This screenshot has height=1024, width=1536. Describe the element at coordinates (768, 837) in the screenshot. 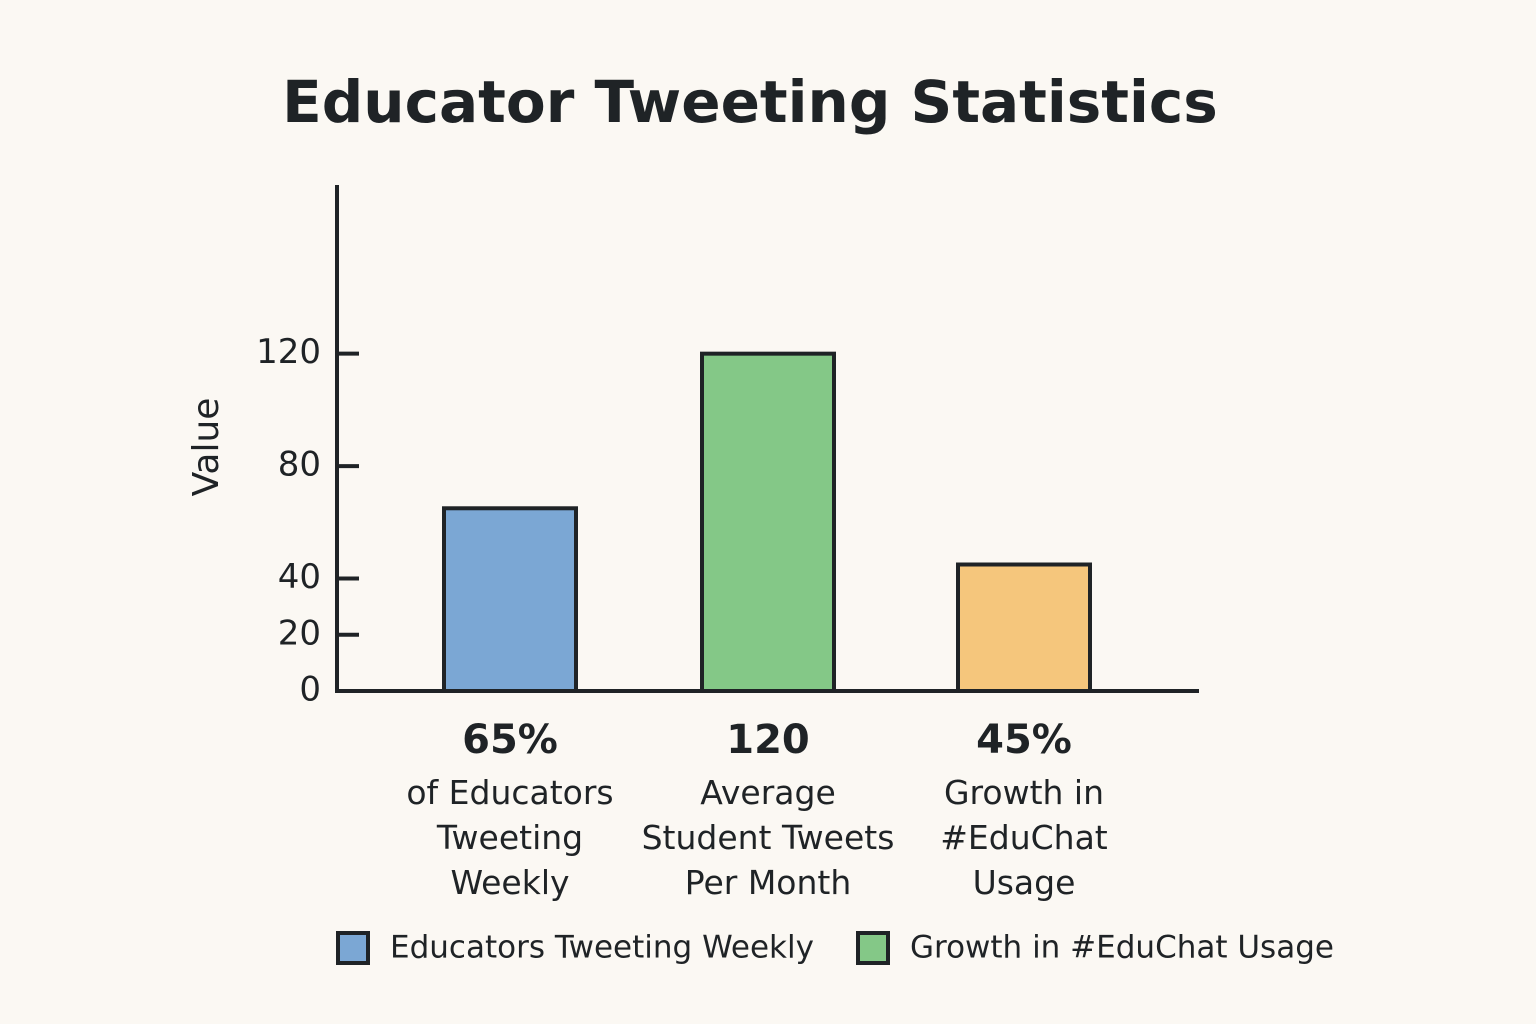

I see `x-tick-label: Average Student Tweets Per Month` at that location.